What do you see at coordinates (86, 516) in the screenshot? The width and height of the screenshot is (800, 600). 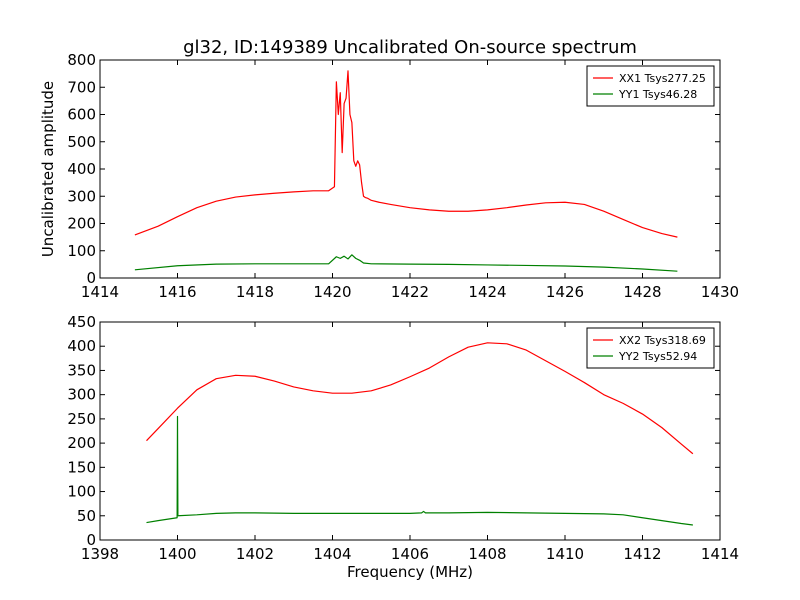 I see `y-tick-label: 50` at bounding box center [86, 516].